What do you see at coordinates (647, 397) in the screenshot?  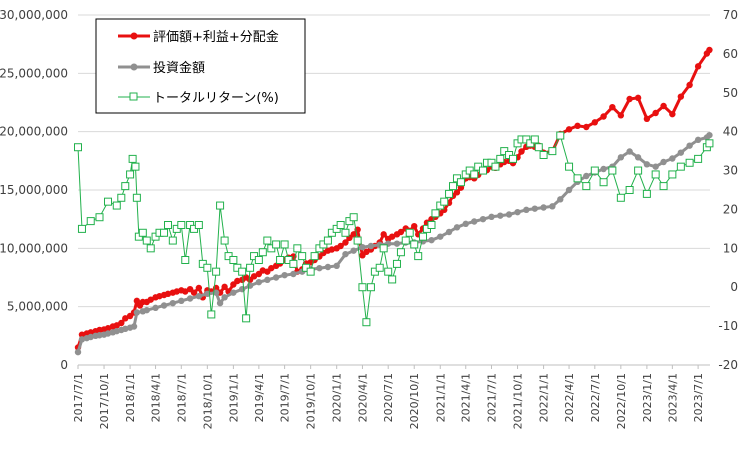 I see `x-tick-label: 2023/1/1` at bounding box center [647, 397].